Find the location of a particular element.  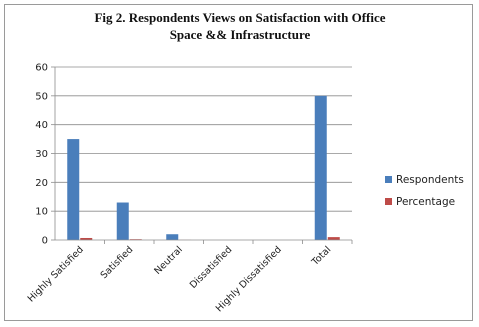

y-axis: 0 10 20 30 40 50 60 is located at coordinates (45, 155).